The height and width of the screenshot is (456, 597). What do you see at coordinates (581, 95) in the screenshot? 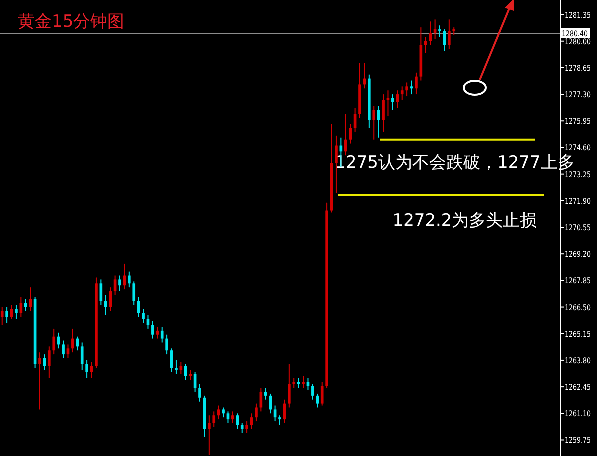
I see `y-tick-label: 1277.30` at bounding box center [581, 95].